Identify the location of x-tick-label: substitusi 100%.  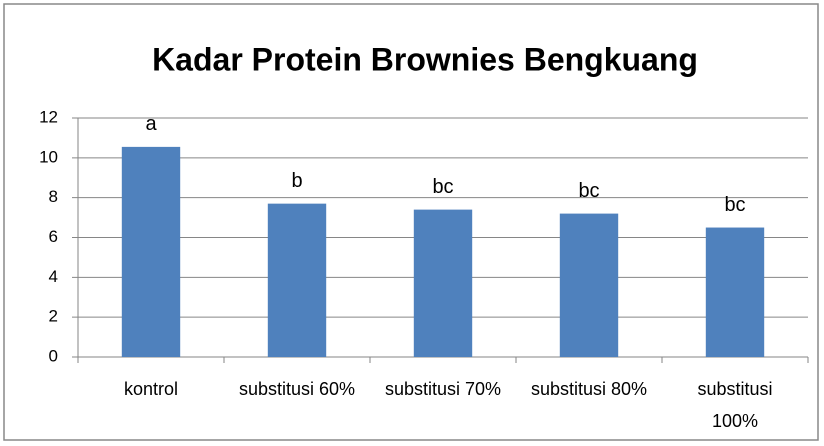
(735, 405).